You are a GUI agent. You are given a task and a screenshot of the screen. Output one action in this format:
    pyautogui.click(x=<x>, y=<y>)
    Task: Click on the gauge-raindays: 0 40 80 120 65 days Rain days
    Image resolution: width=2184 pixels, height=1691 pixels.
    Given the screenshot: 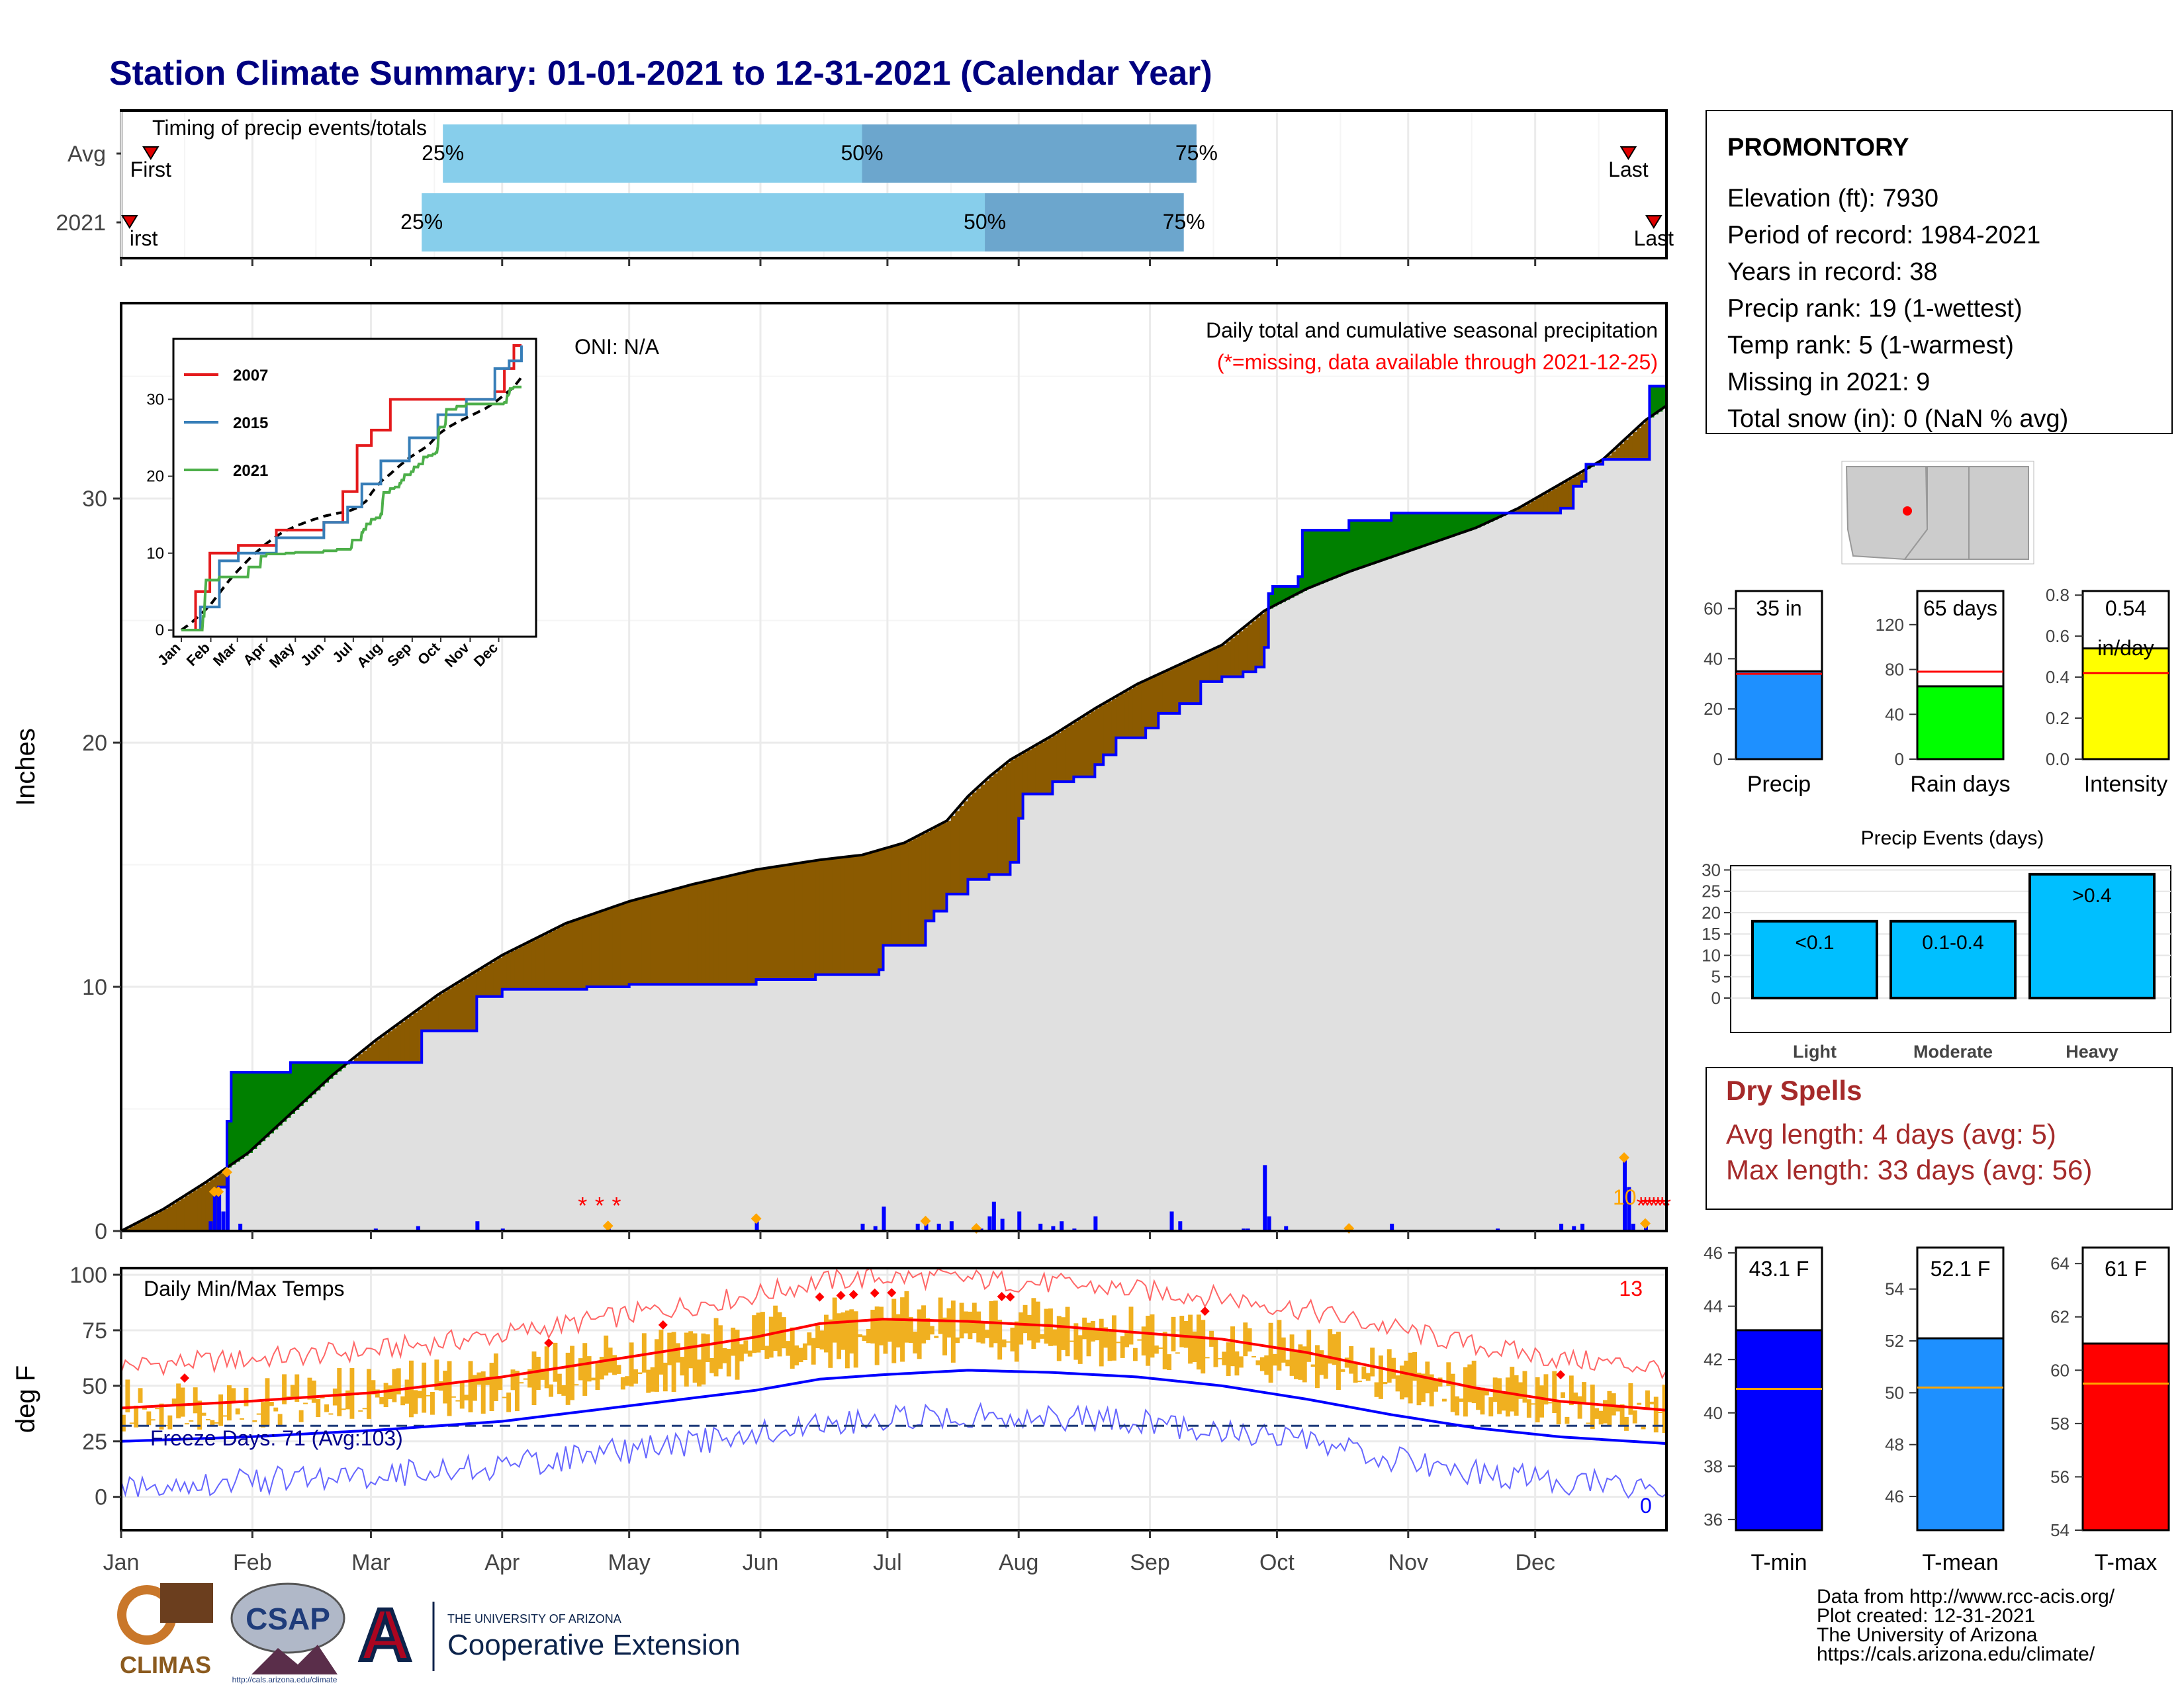 What is the action you would take?
    pyautogui.click(x=1943, y=694)
    